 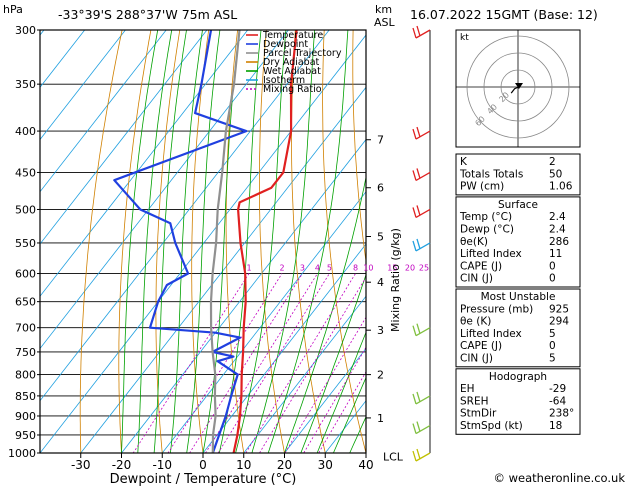 I want to click on pressure-tick-label: 900, so click(x=25, y=416).